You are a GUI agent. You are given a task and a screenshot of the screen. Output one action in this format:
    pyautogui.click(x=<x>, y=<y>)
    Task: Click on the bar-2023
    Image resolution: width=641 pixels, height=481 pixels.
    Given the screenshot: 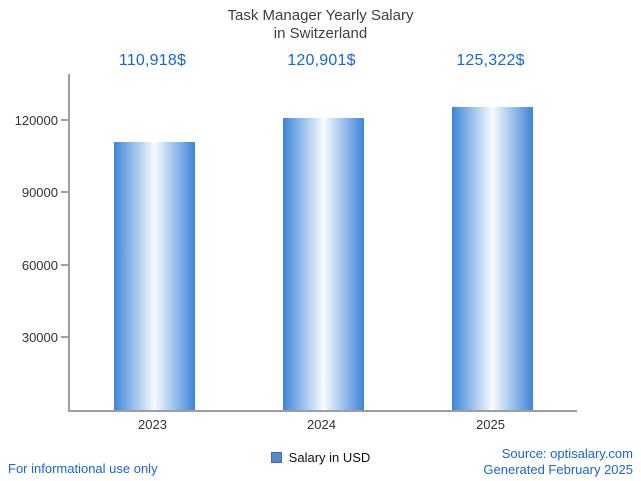 What is the action you would take?
    pyautogui.click(x=154, y=276)
    